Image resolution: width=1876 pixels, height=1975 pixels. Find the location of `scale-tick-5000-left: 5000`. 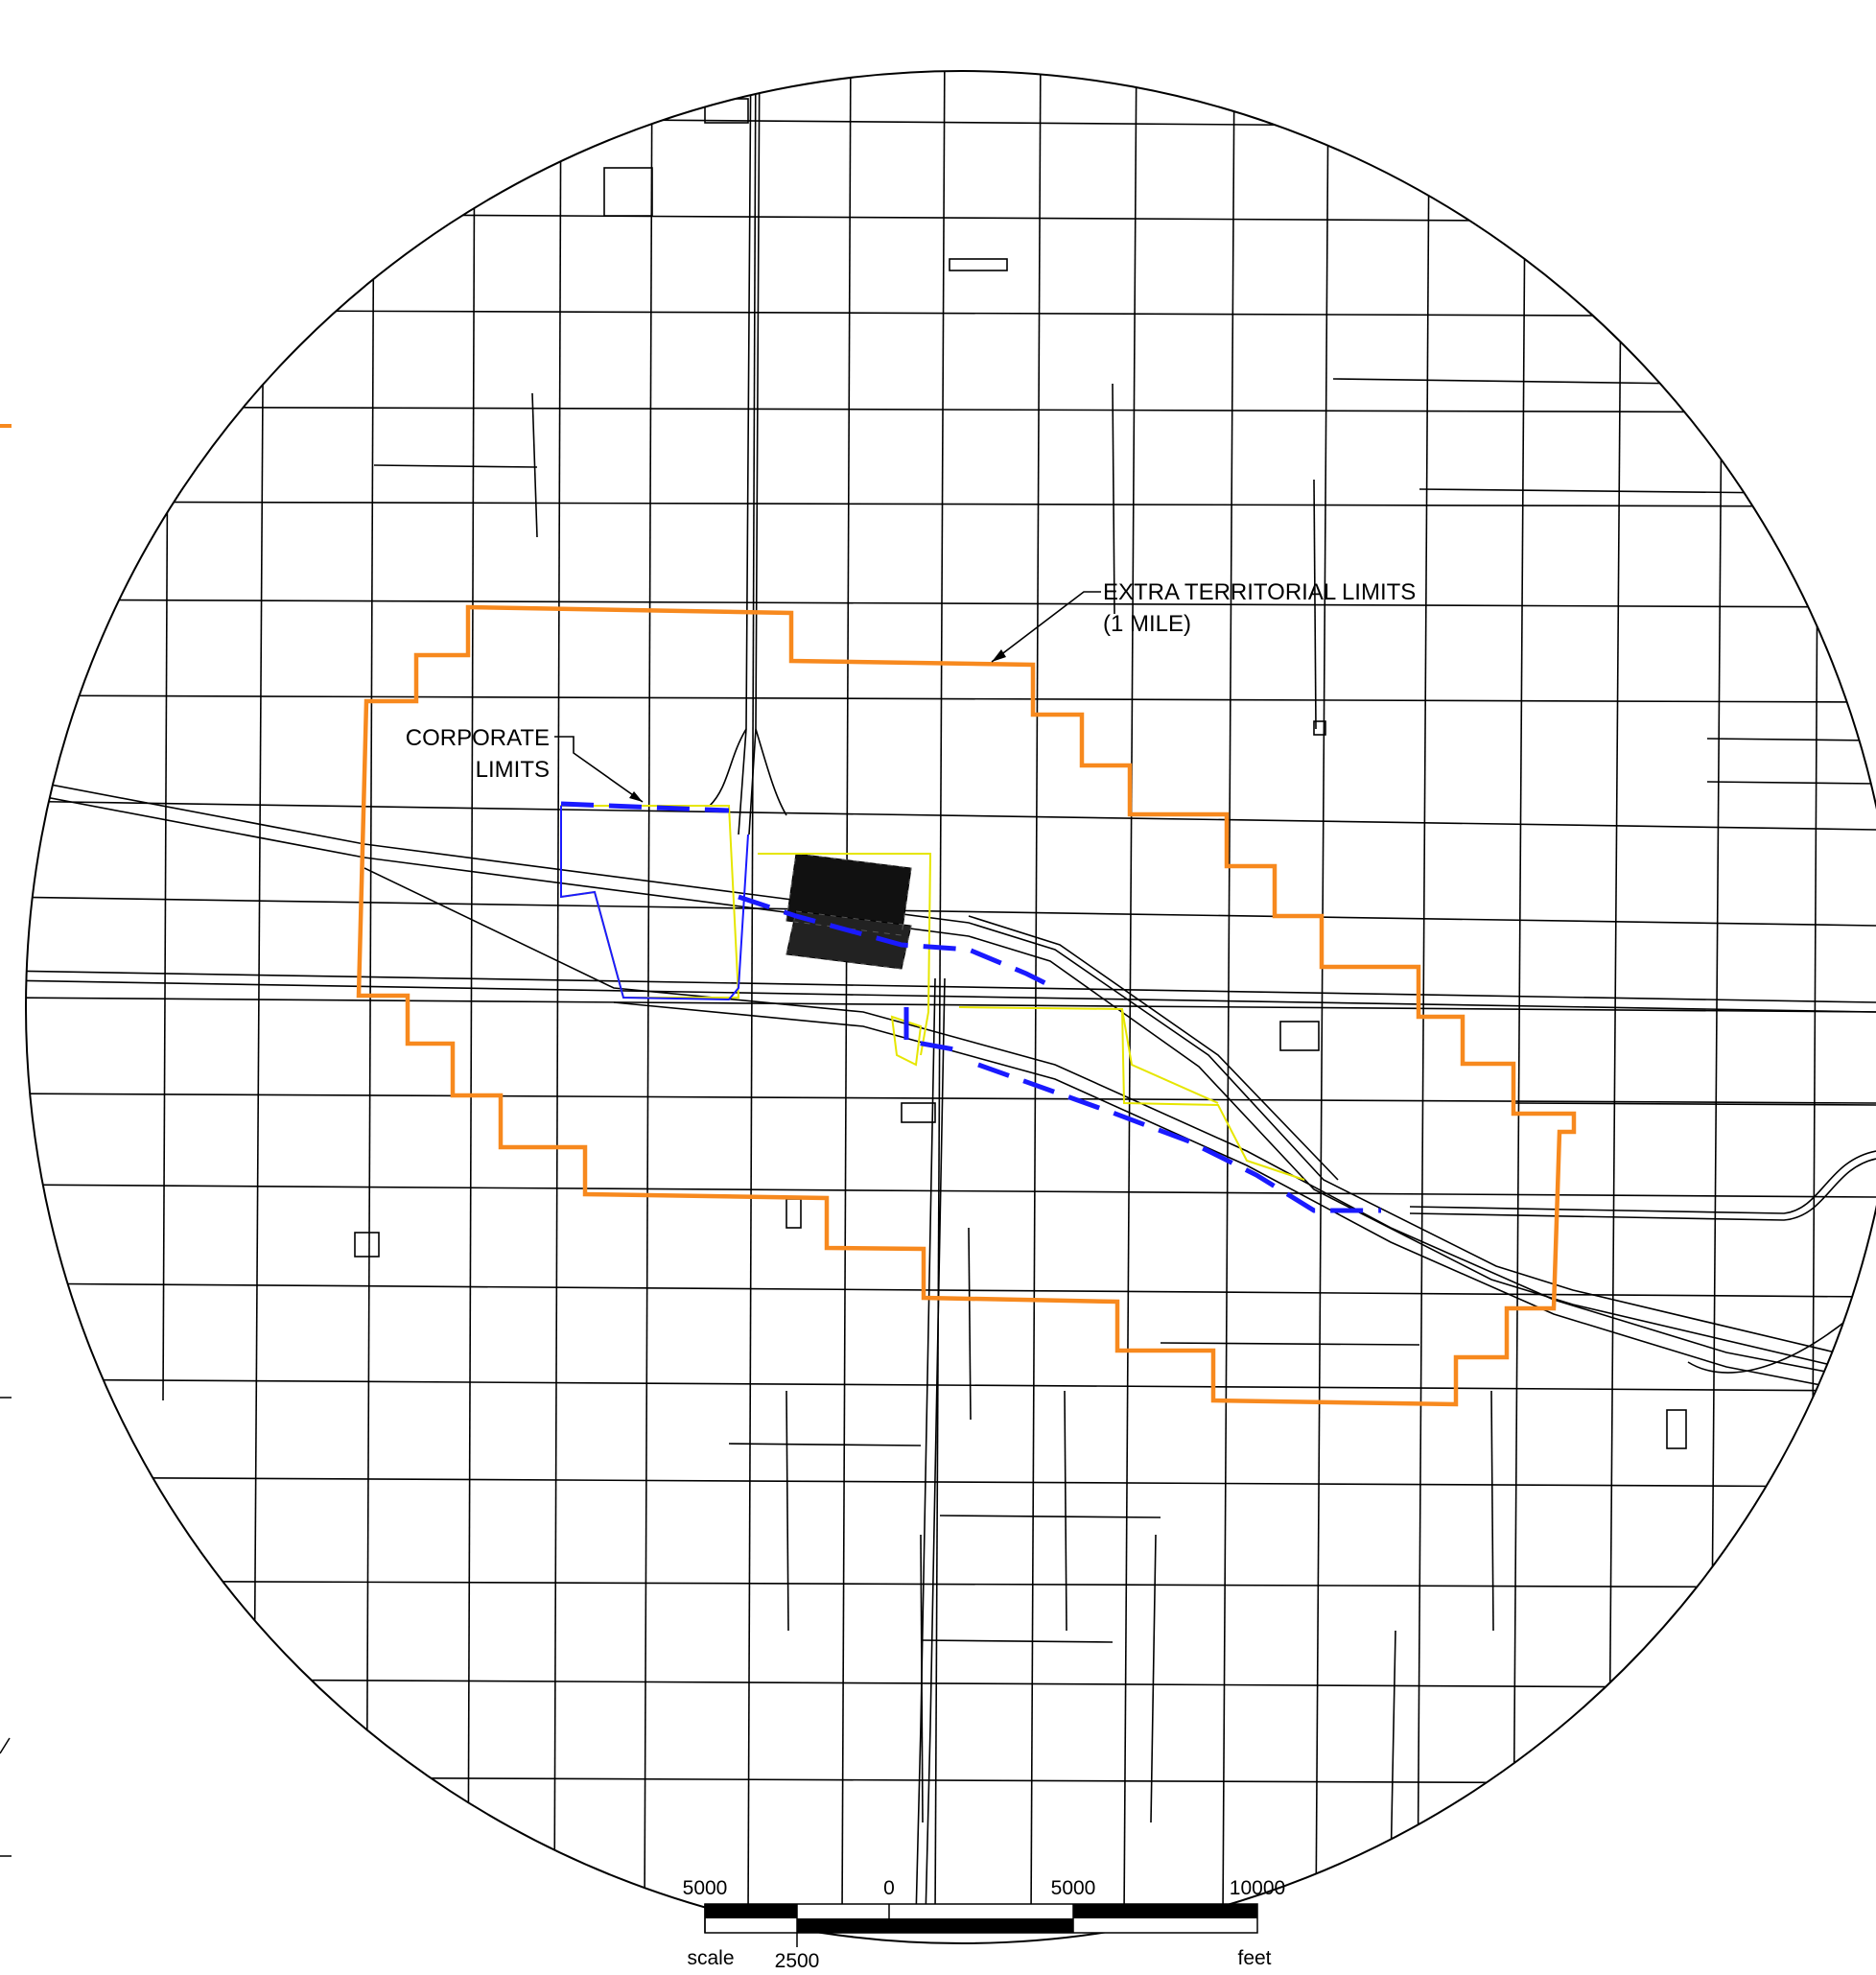

scale-tick-5000-left: 5000 is located at coordinates (705, 1888).